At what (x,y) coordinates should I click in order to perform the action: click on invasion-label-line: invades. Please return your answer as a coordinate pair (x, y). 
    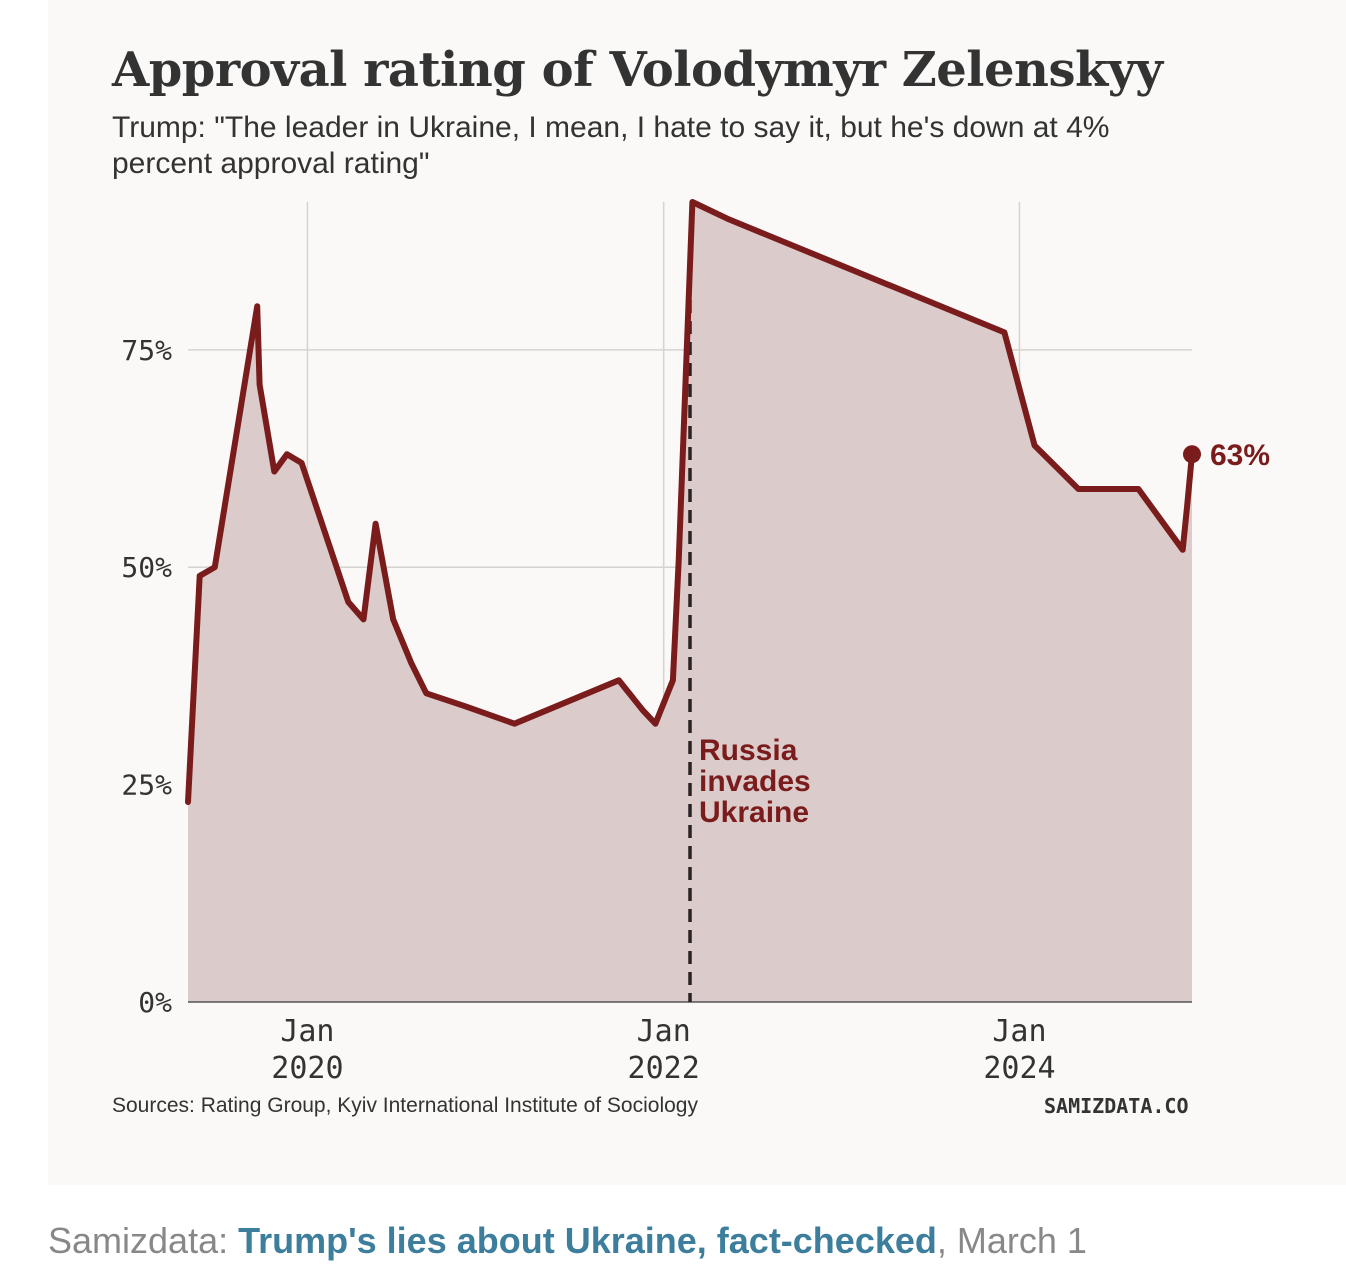
    Looking at the image, I should click on (755, 781).